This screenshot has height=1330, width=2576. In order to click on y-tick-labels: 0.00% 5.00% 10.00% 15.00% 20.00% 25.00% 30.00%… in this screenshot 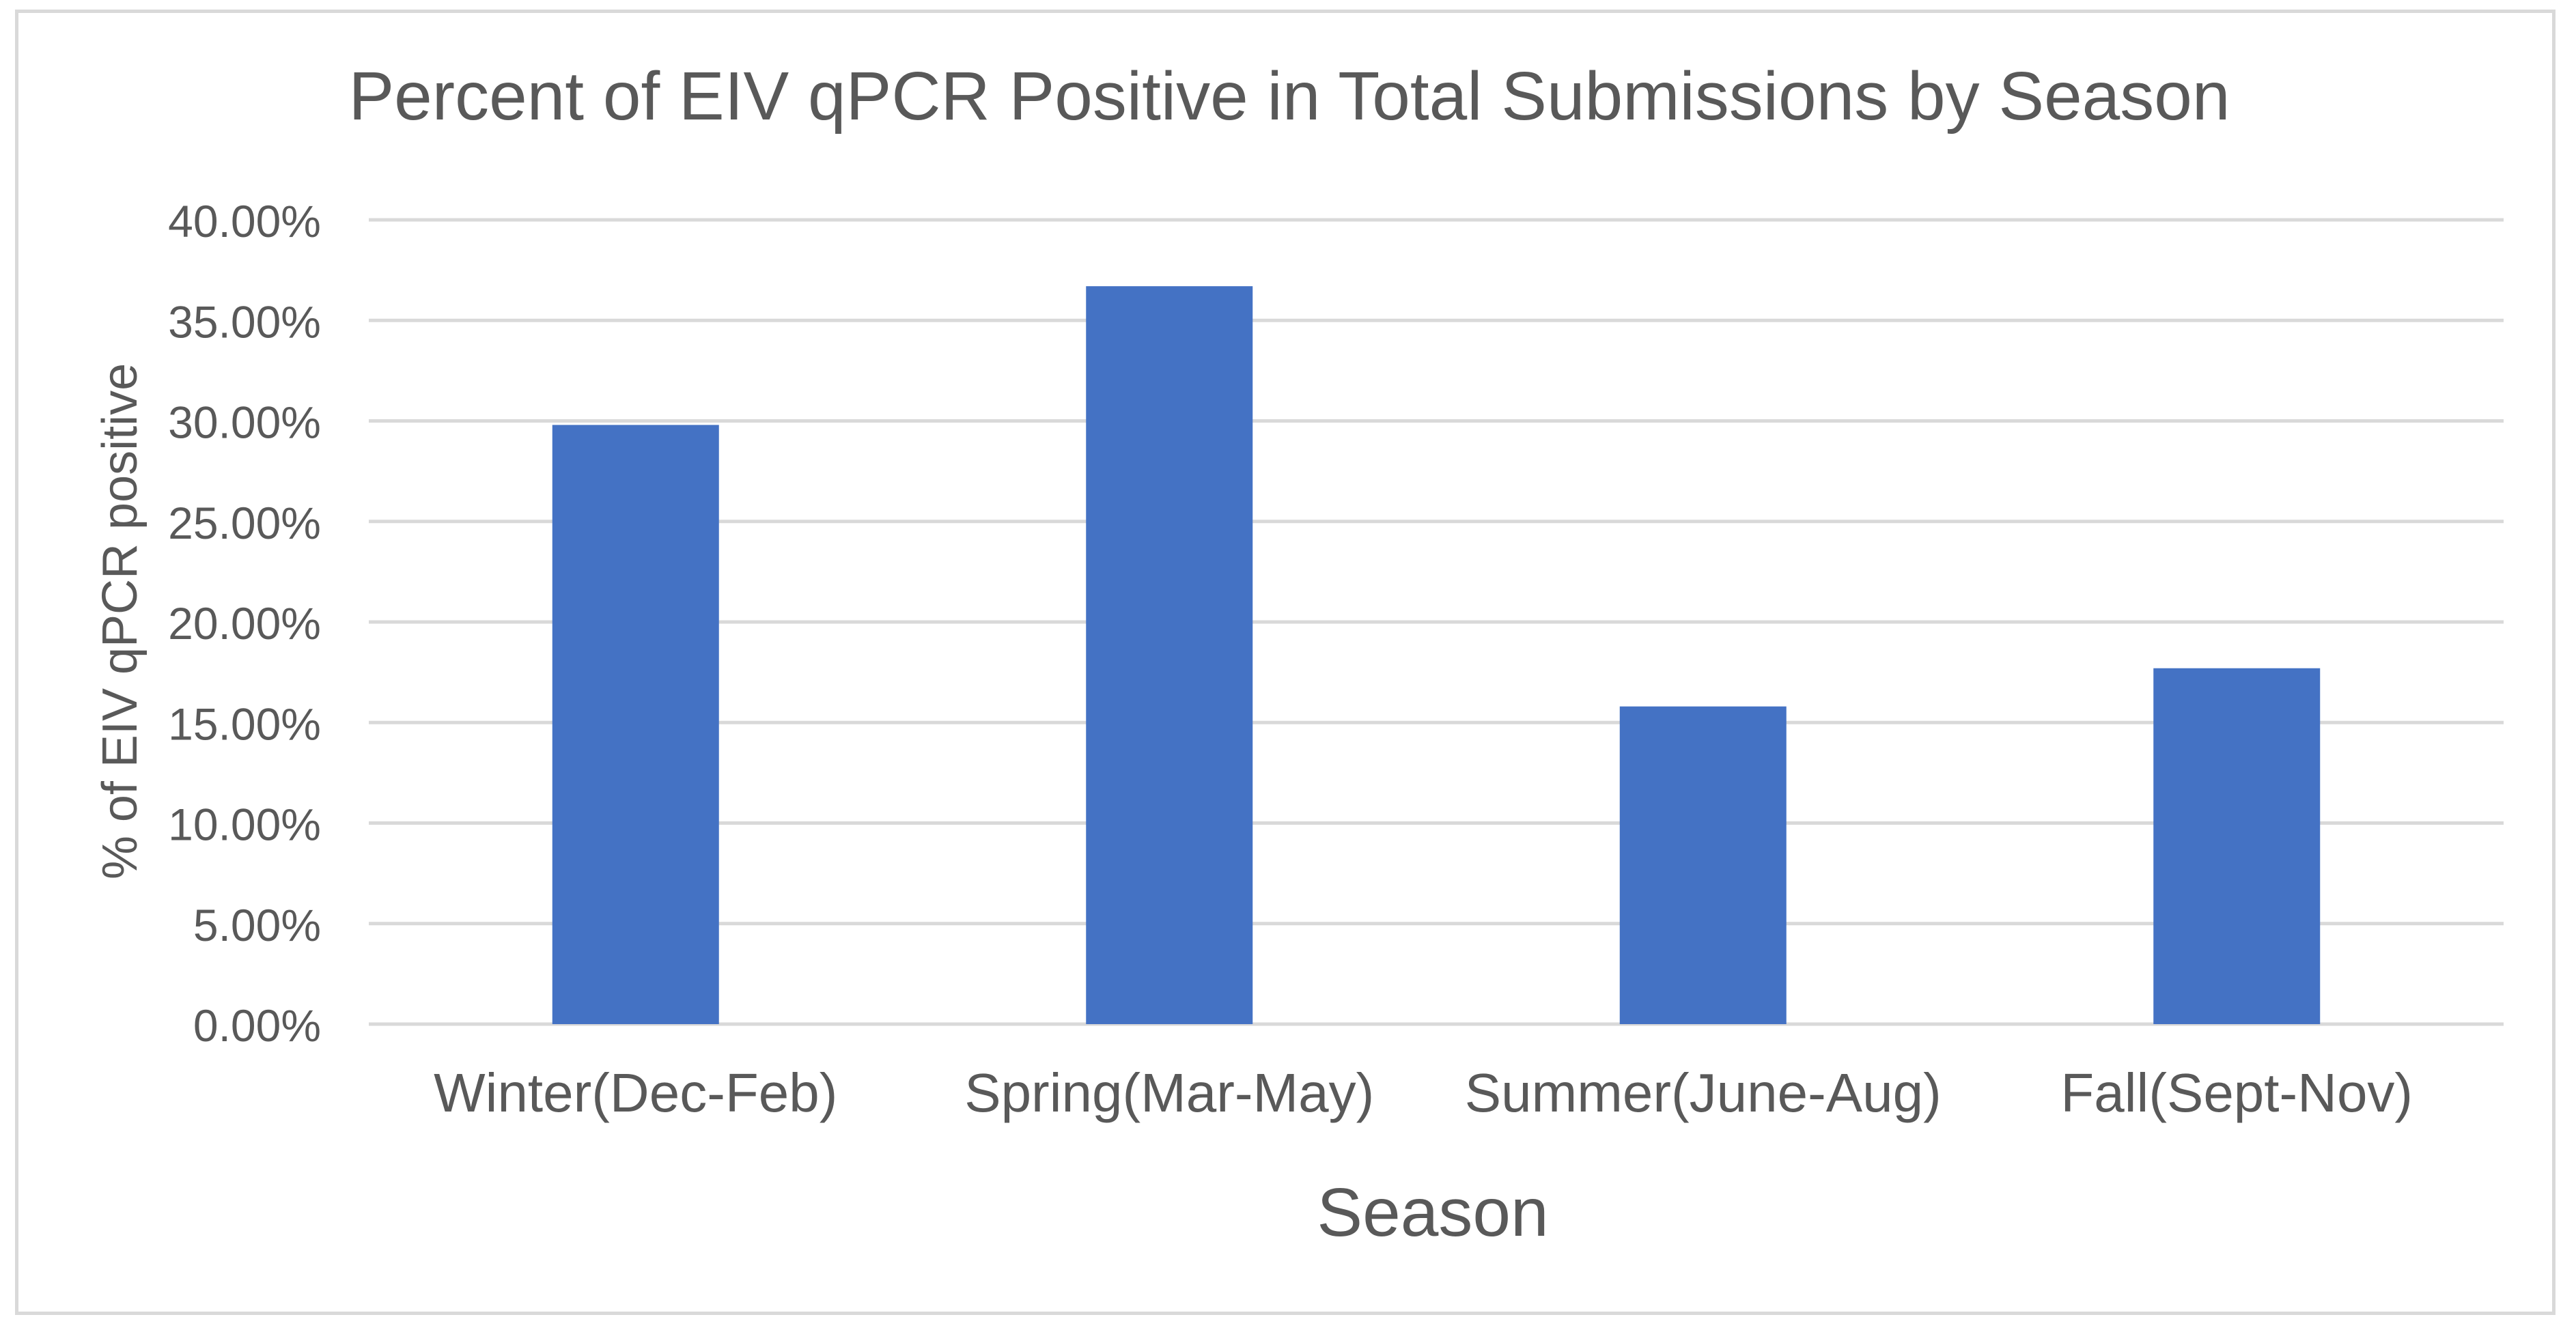, I will do `click(244, 623)`.